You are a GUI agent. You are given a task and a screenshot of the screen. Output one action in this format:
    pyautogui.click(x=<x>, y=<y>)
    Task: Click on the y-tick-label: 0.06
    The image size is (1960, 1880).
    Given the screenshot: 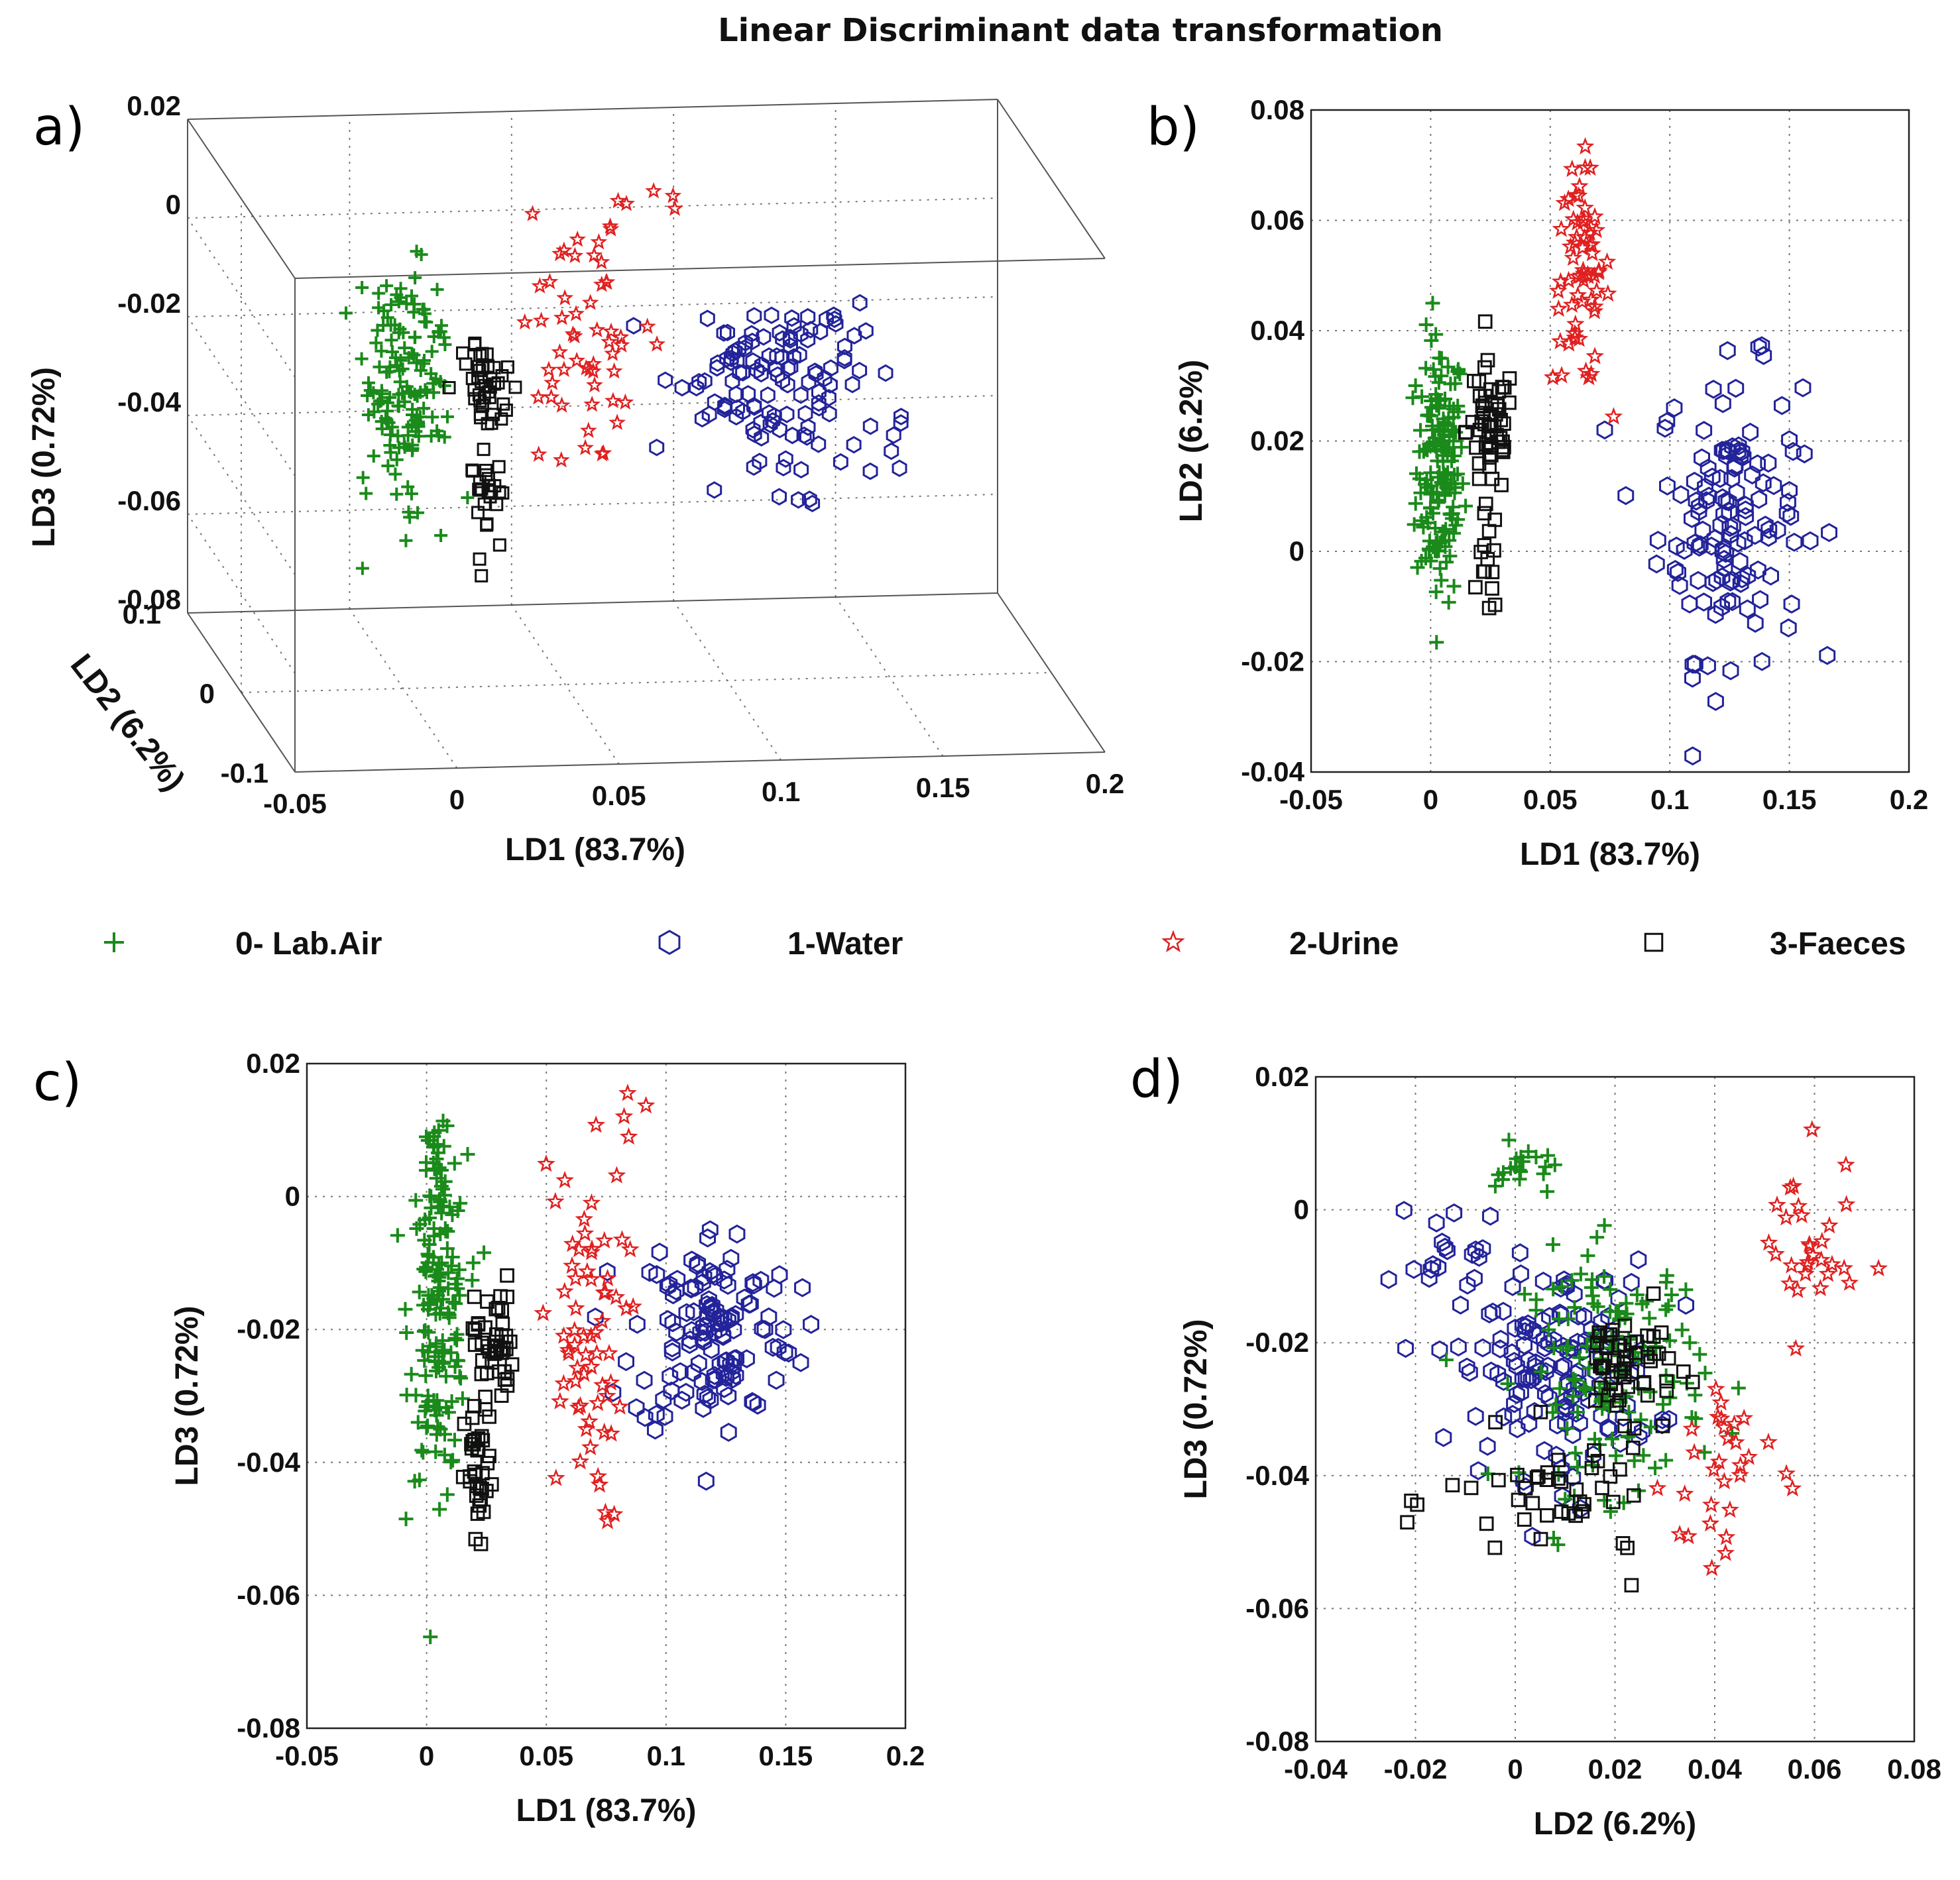 What is the action you would take?
    pyautogui.click(x=1277, y=220)
    